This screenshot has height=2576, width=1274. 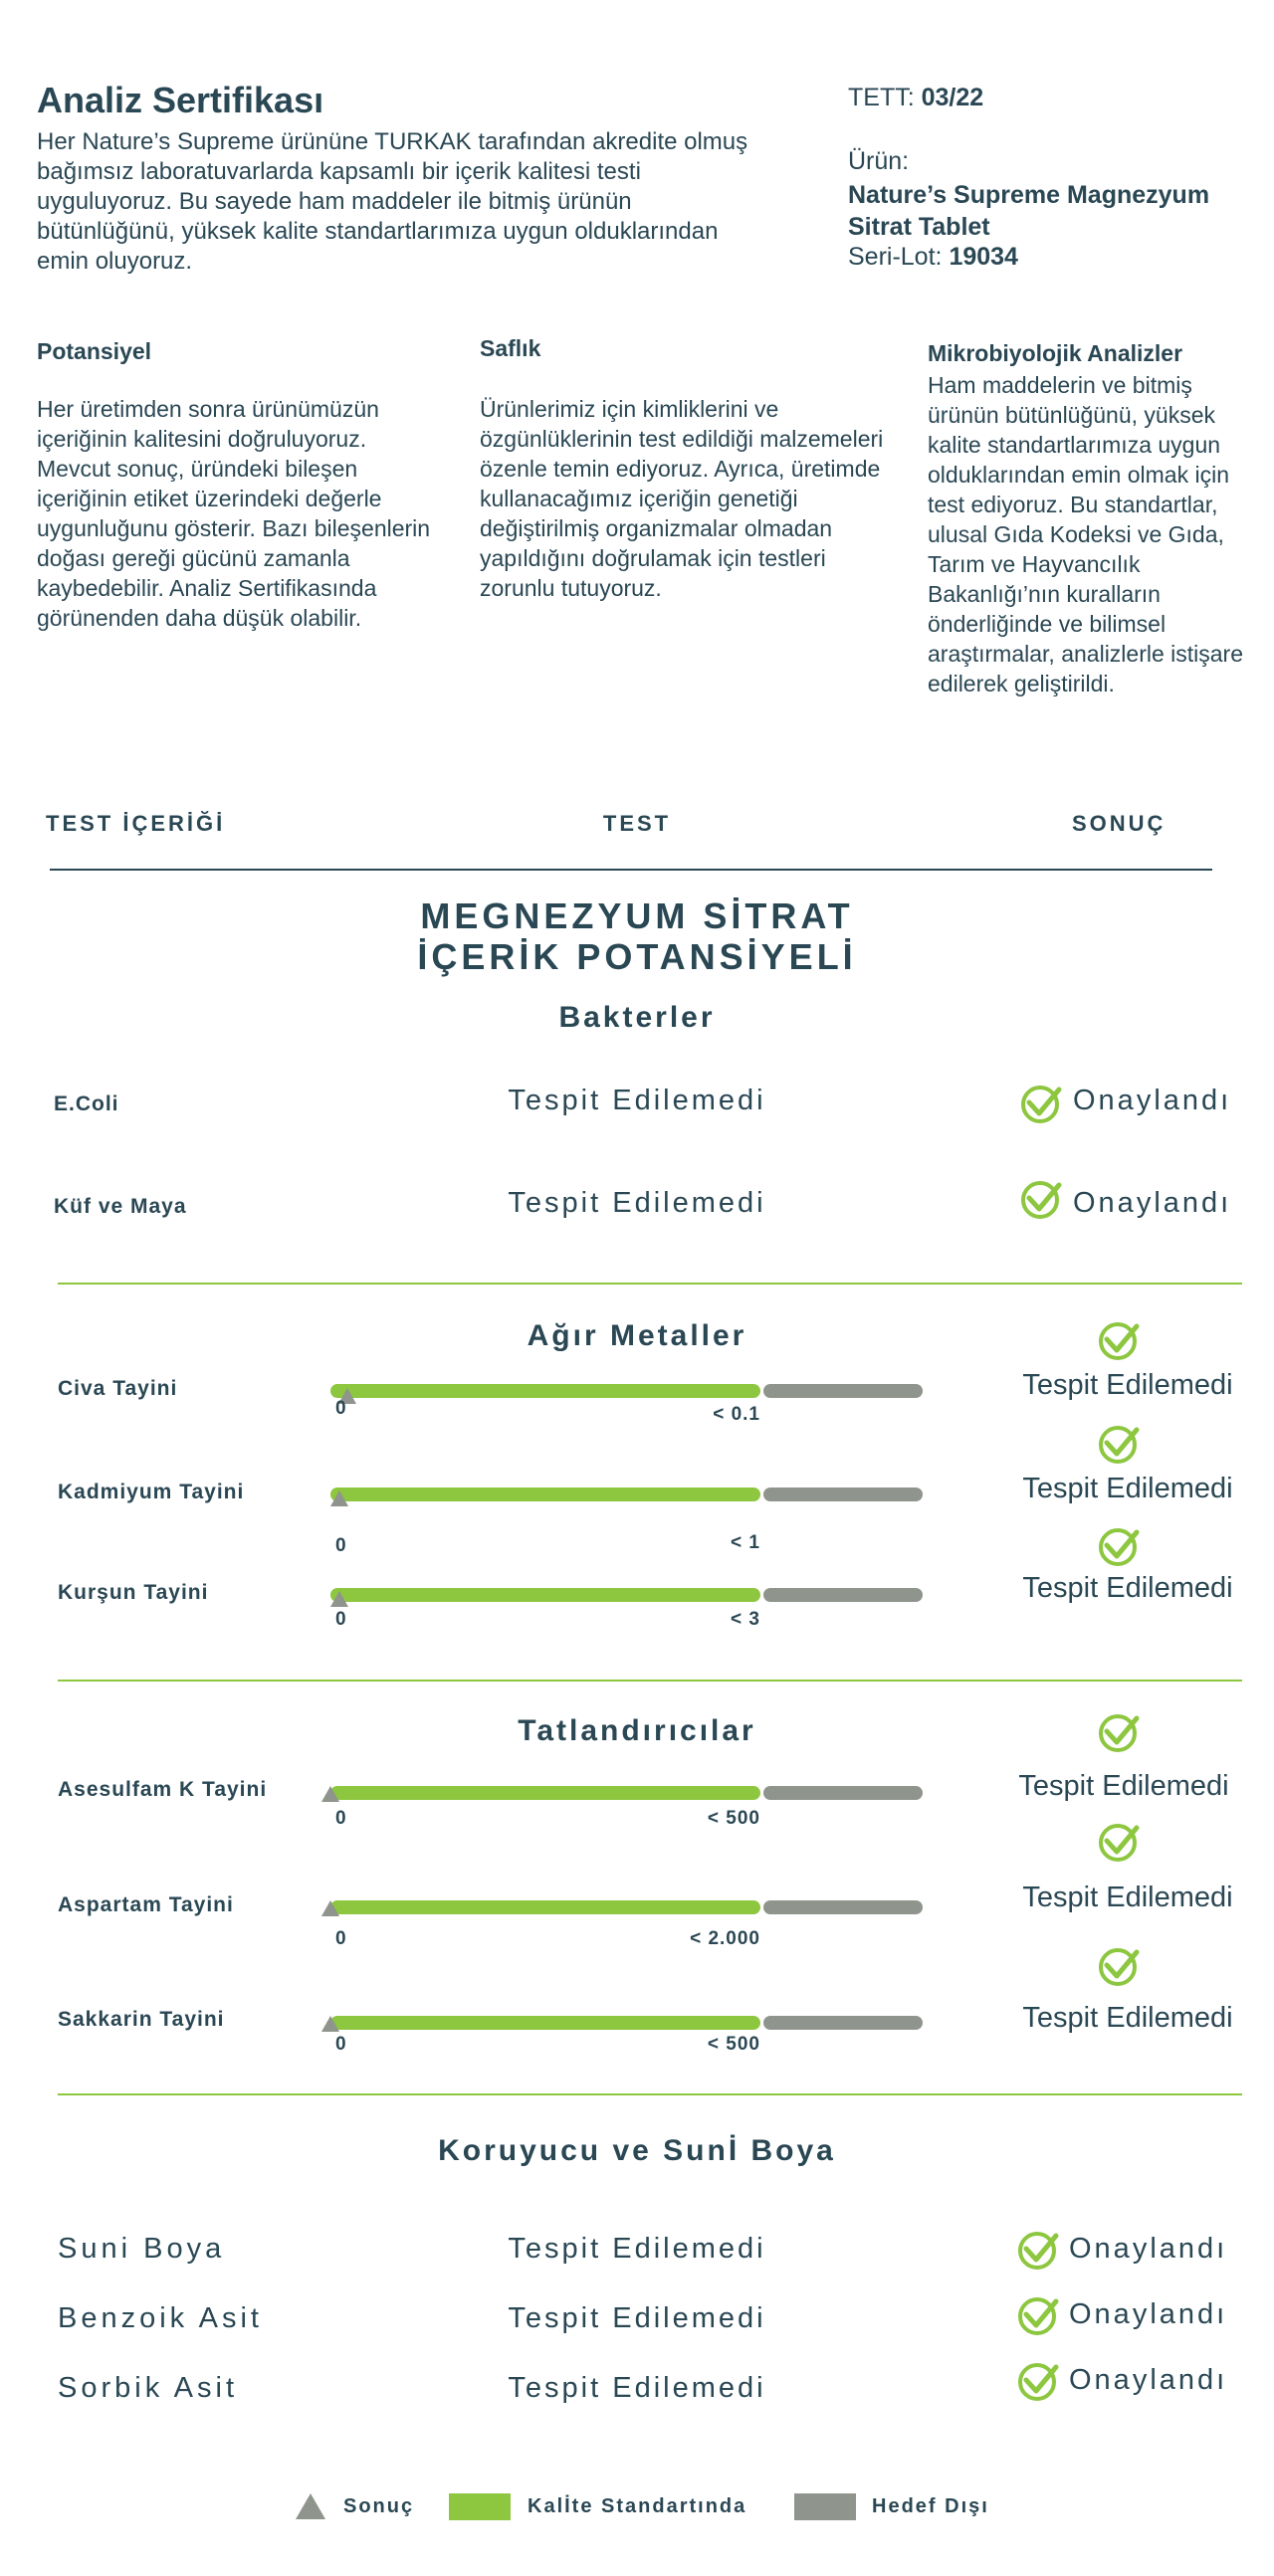 What do you see at coordinates (637, 1017) in the screenshot?
I see `bacteria-title: Bakterler` at bounding box center [637, 1017].